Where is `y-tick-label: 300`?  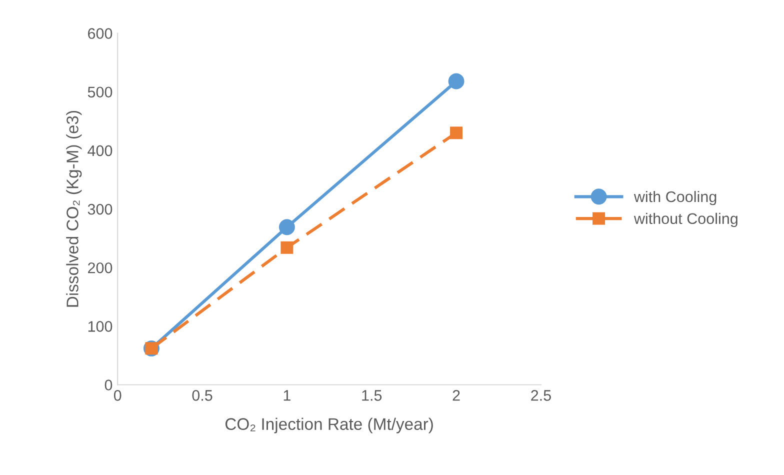 y-tick-label: 300 is located at coordinates (100, 209).